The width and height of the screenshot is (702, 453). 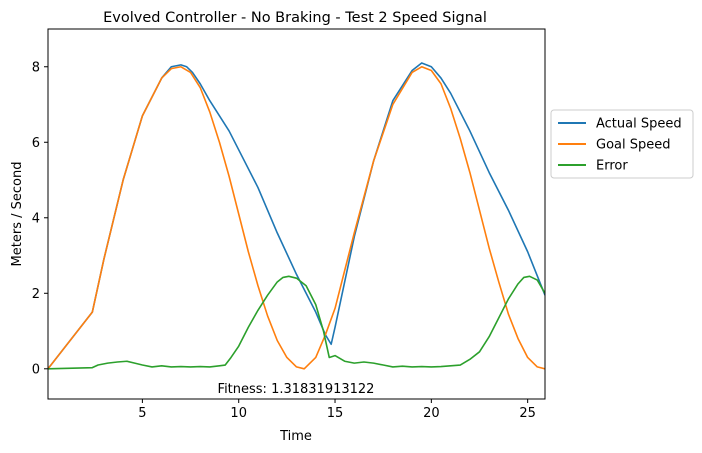 I want to click on legend-label: Error, so click(x=612, y=166).